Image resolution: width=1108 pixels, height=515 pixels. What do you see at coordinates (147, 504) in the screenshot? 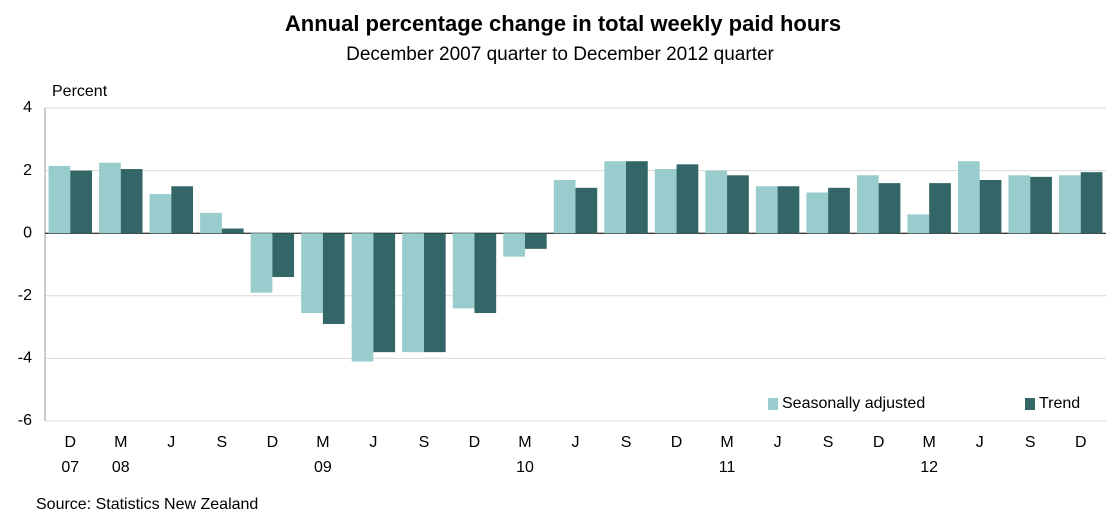
I see `source: Source: Statistics New Zealand` at bounding box center [147, 504].